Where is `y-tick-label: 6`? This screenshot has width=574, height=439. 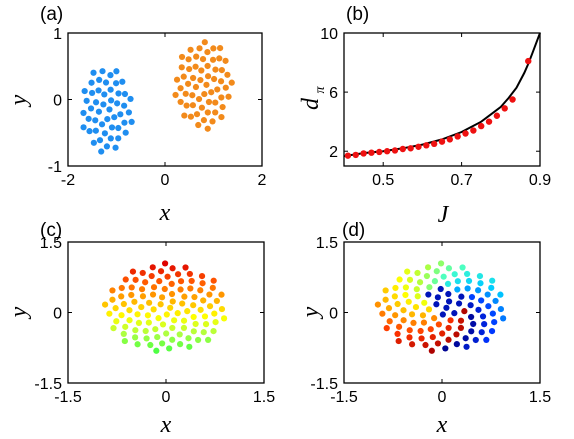 y-tick-label: 6 is located at coordinates (333, 93).